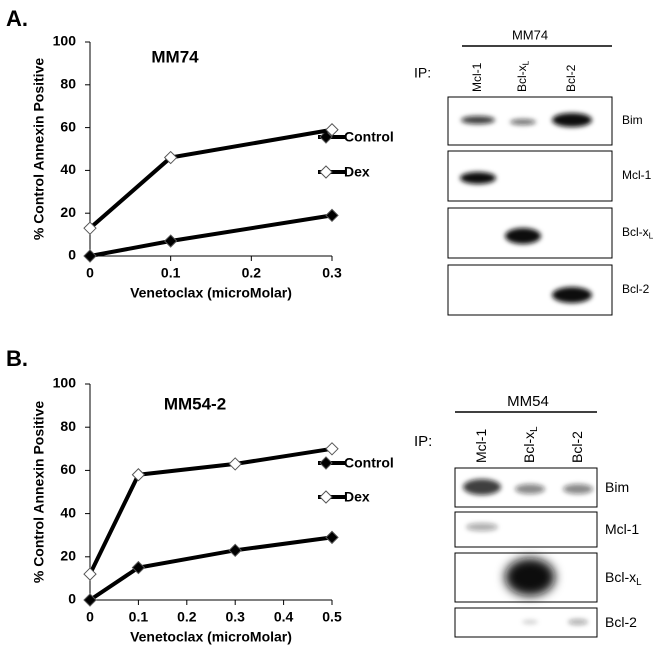  I want to click on chart-title: MM54-2, so click(195, 403).